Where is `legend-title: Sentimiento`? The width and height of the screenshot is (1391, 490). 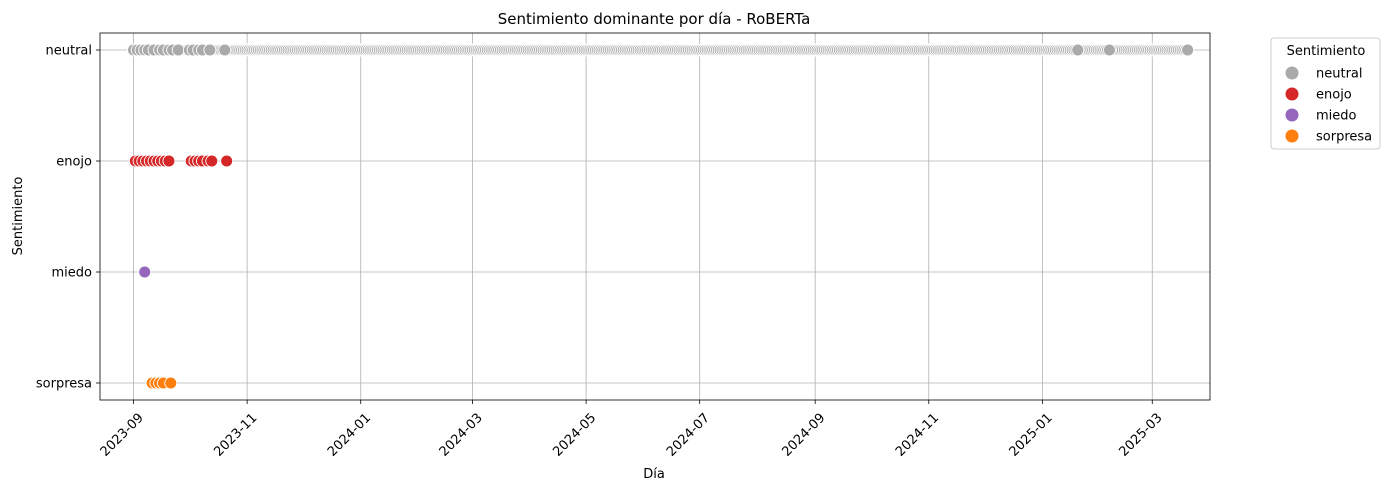
legend-title: Sentimiento is located at coordinates (1326, 51).